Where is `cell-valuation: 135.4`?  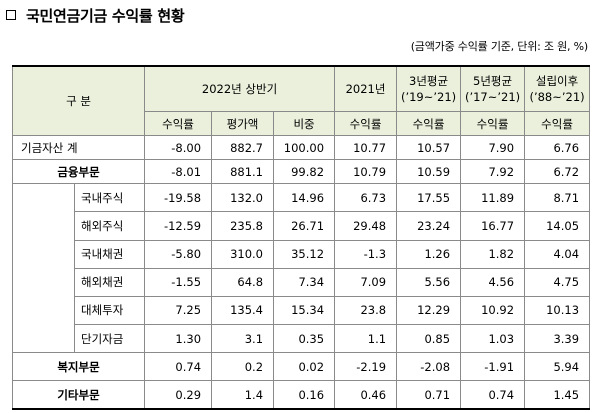
cell-valuation: 135.4 is located at coordinates (243, 310).